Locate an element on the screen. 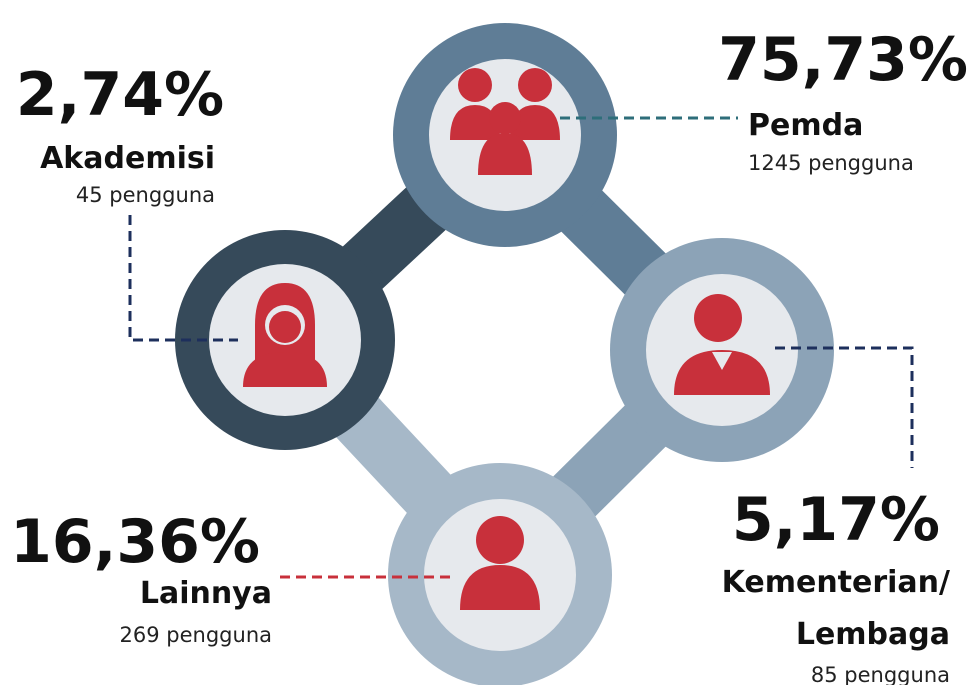  percent: 2,74% is located at coordinates (120, 95).